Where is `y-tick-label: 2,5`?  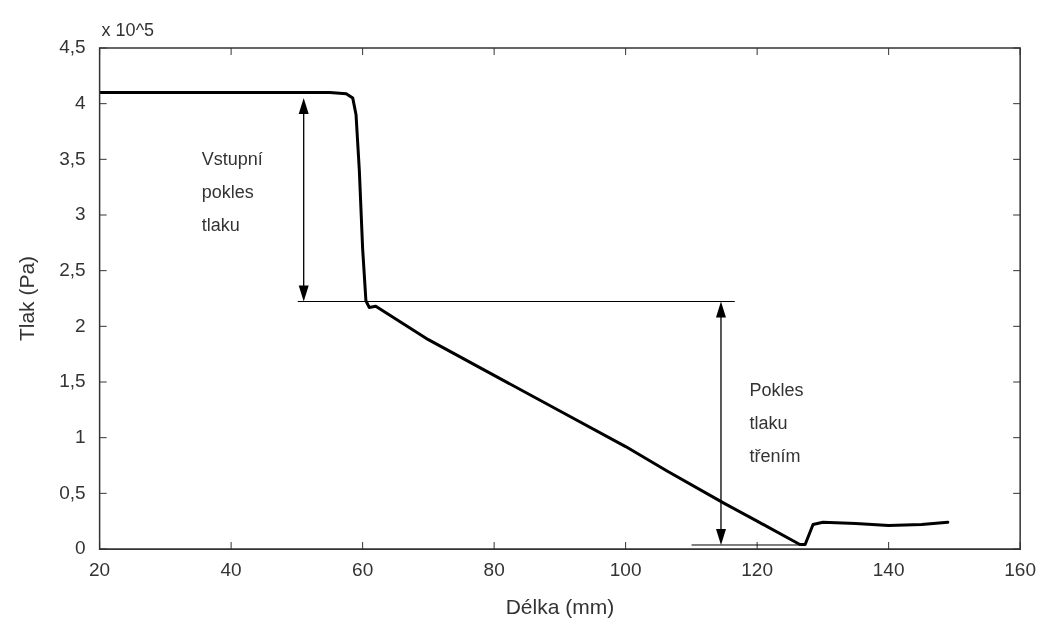 y-tick-label: 2,5 is located at coordinates (72, 269).